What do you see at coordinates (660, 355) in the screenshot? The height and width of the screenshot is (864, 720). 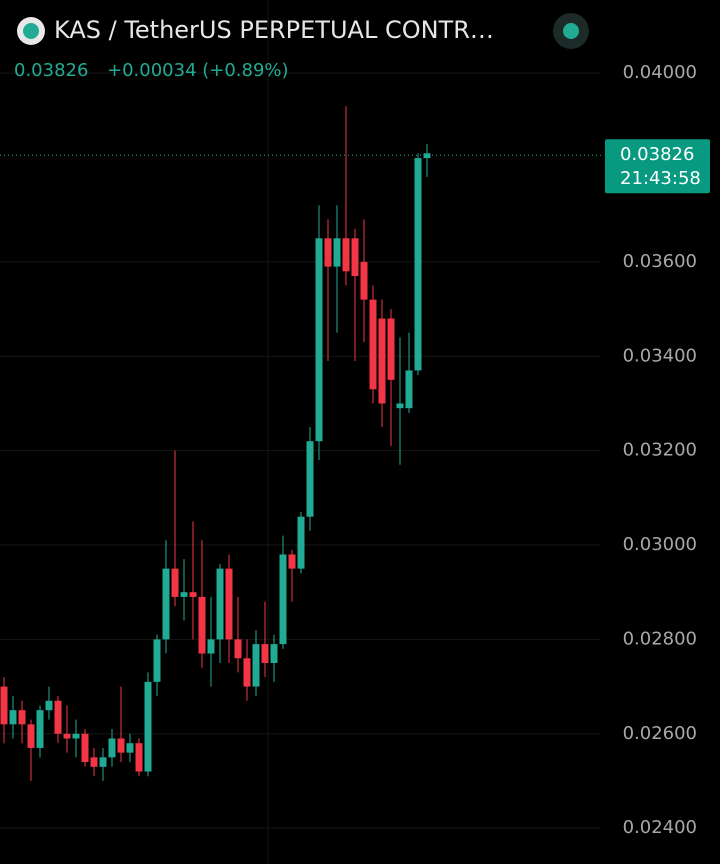 I see `y-tick-label: 0.03400` at bounding box center [660, 355].